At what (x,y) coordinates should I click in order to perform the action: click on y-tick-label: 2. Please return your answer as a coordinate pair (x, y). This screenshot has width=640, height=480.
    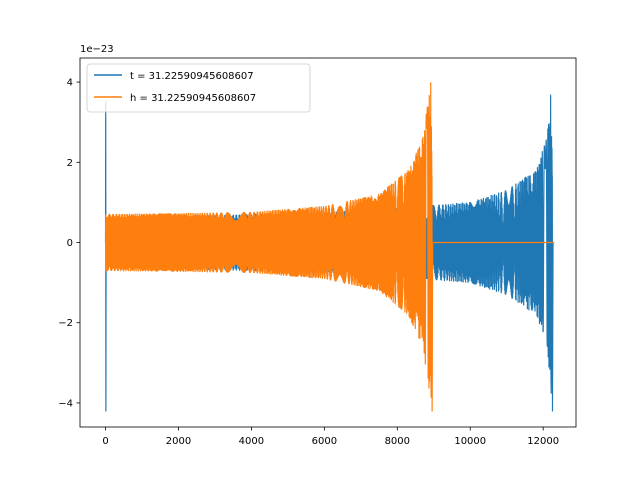
    Looking at the image, I should click on (70, 163).